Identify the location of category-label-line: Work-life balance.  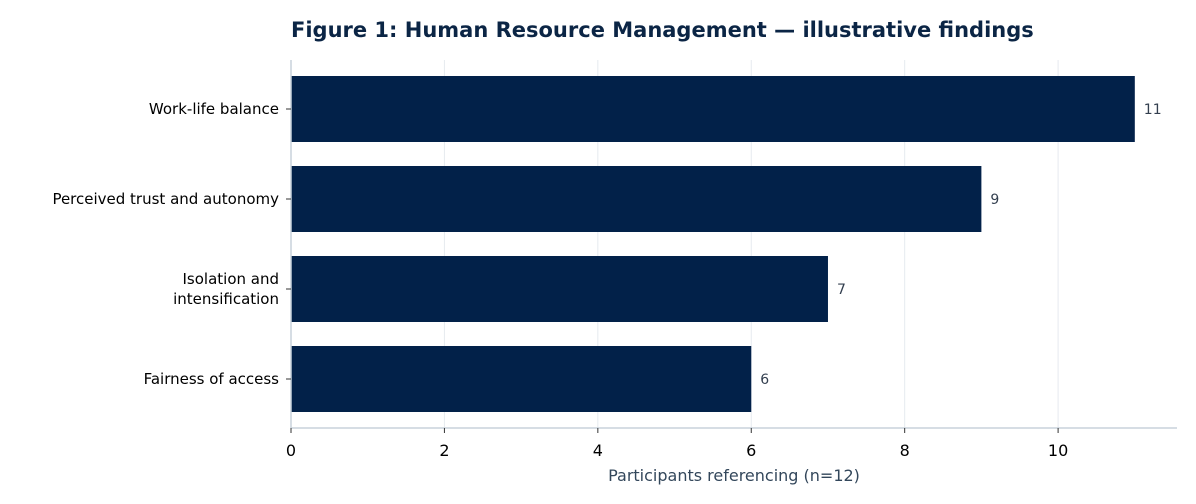
(214, 109).